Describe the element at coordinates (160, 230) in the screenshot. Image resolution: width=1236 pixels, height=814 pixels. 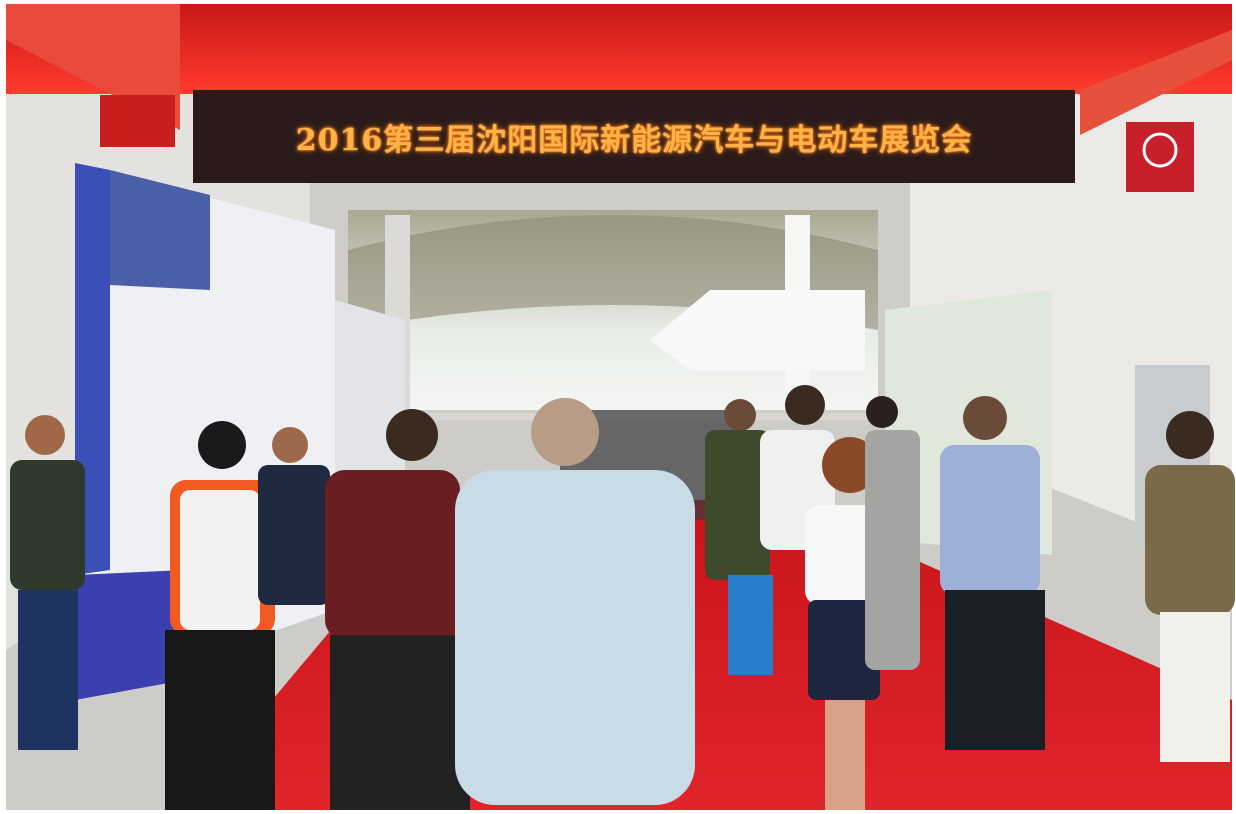
I see `banner-logo` at that location.